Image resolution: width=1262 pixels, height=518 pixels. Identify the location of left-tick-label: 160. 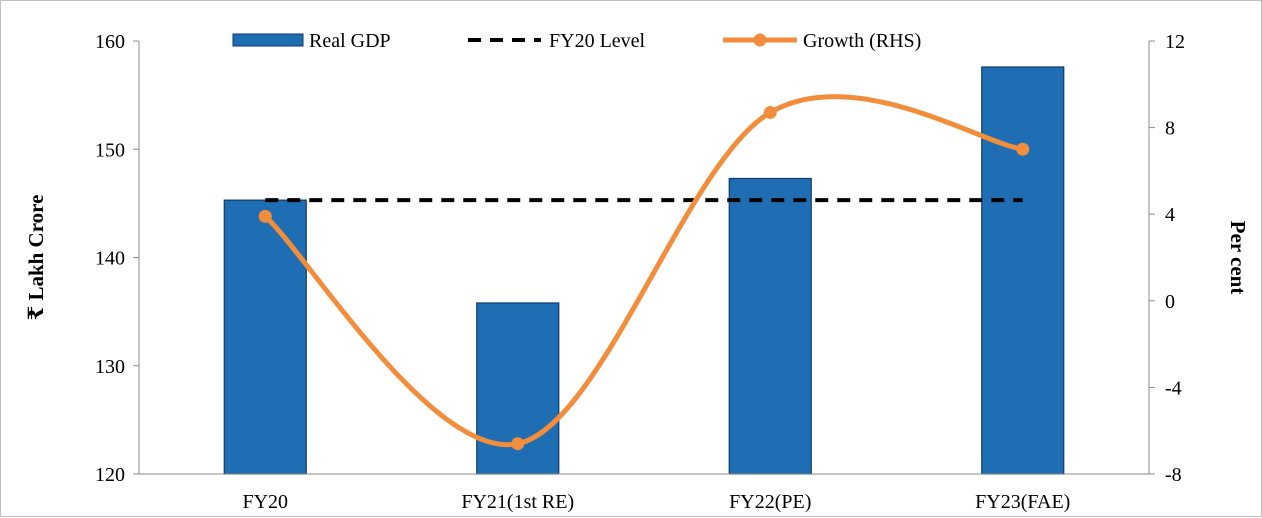
(110, 42).